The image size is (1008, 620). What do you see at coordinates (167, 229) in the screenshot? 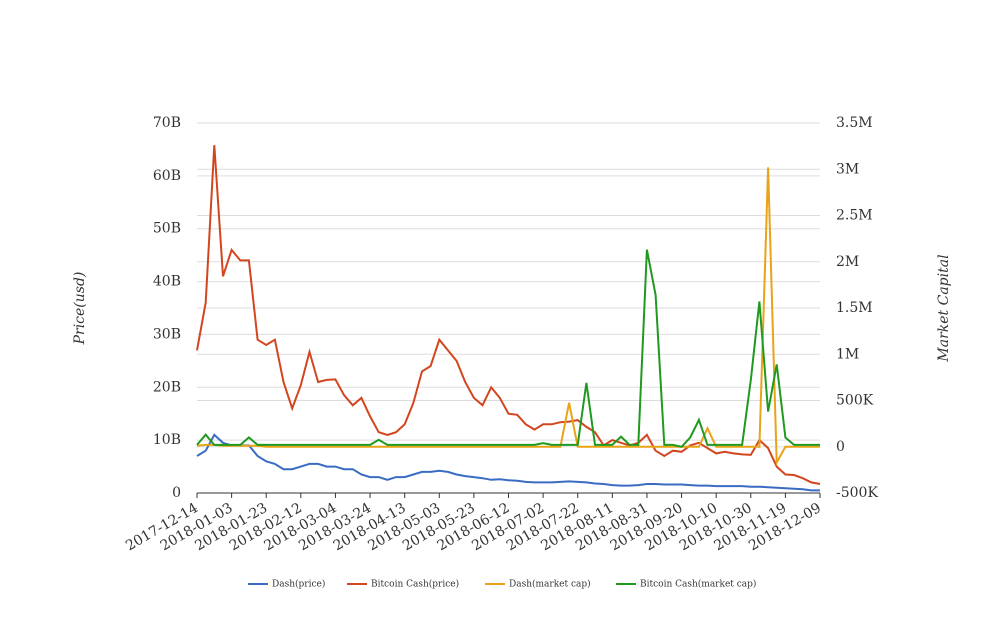
I see `y-tick-label: 50B` at bounding box center [167, 229].